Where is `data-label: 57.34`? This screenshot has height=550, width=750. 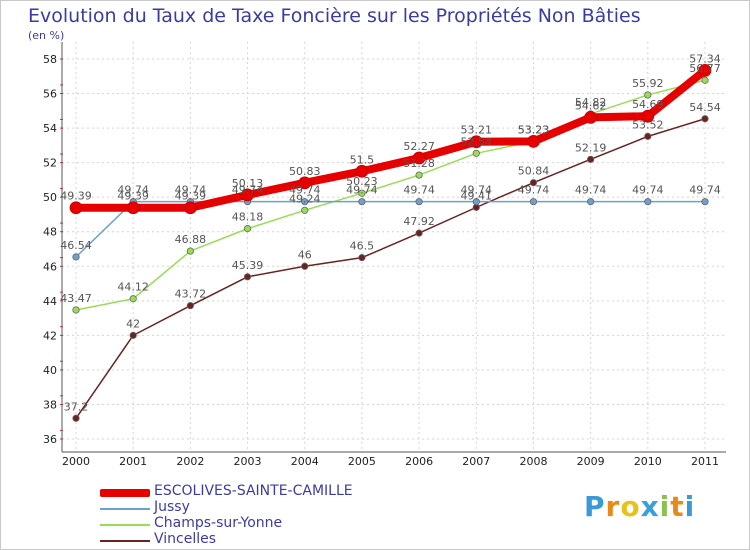 data-label: 57.34 is located at coordinates (705, 58).